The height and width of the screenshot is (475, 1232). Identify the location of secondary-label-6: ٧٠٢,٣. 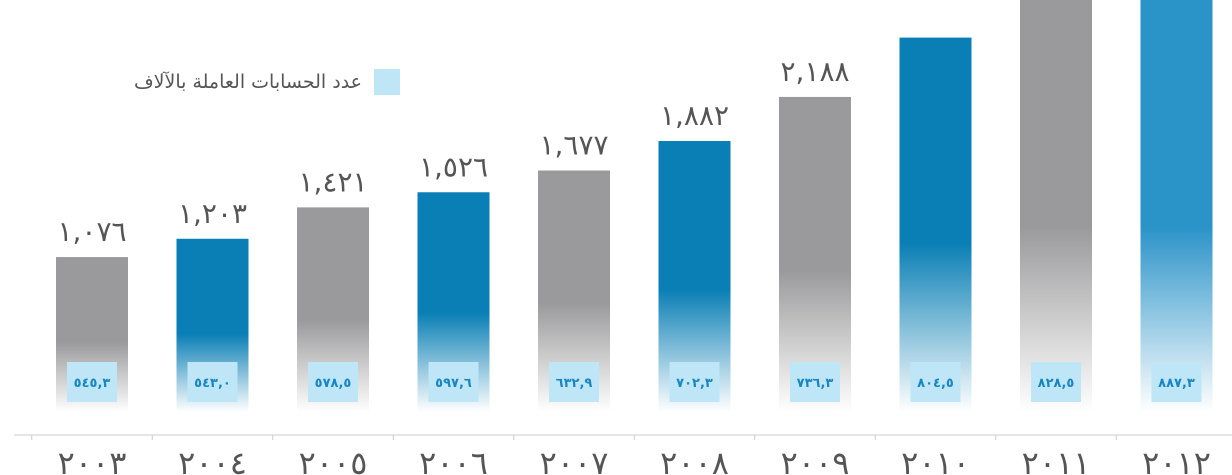
(694, 383).